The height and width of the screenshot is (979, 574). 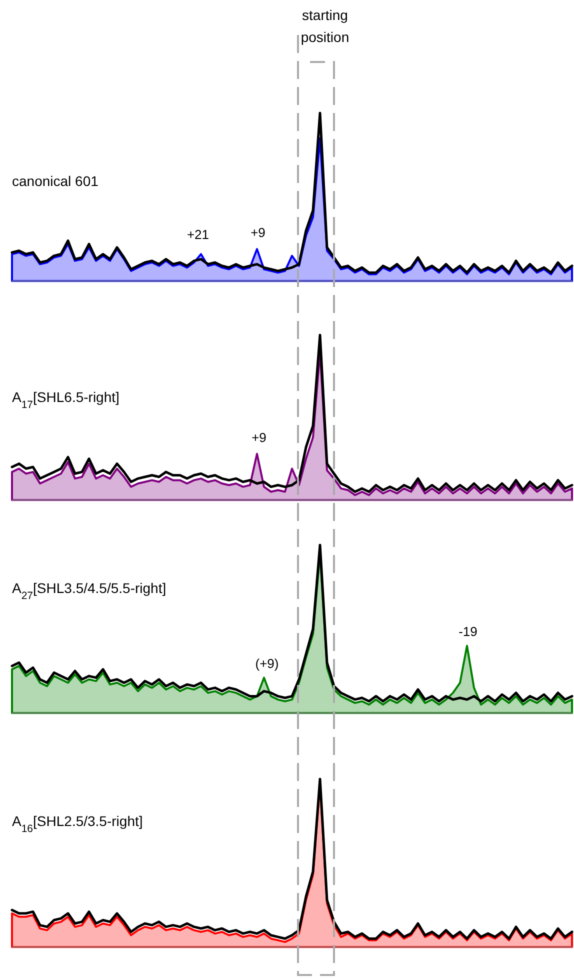 What do you see at coordinates (66, 400) in the screenshot?
I see `text: A$_{17}$[SHL6.5-right]` at bounding box center [66, 400].